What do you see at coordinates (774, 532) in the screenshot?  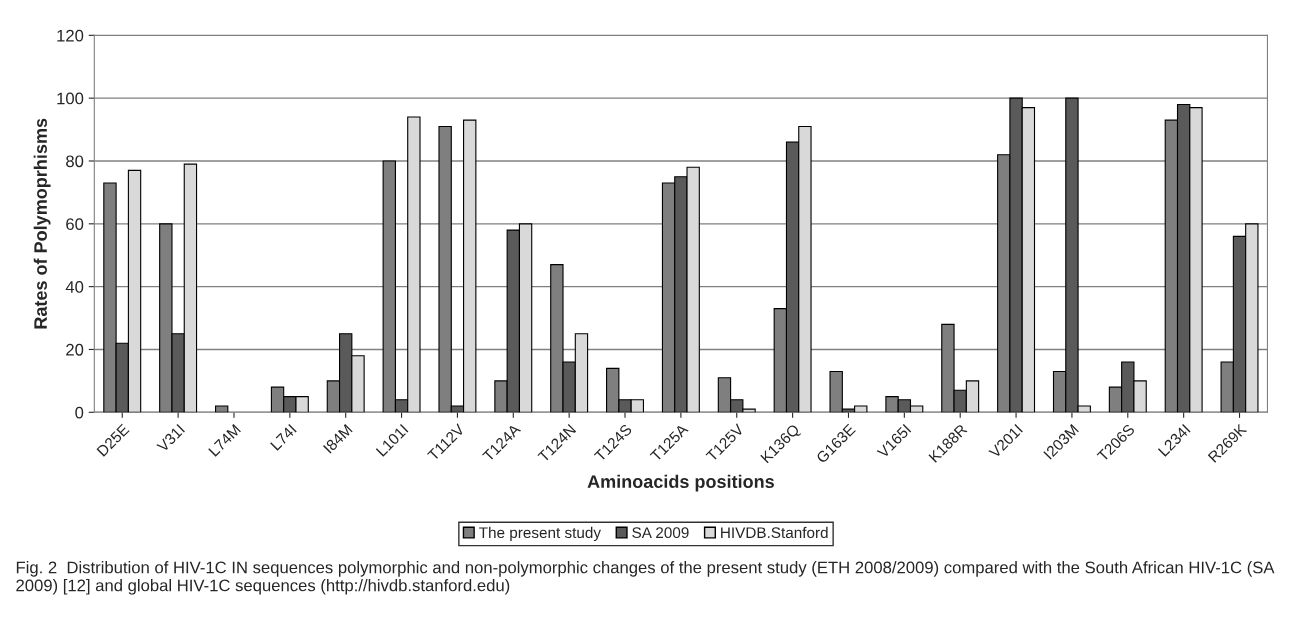 I see `legend-label: HIVDB.Stanford` at bounding box center [774, 532].